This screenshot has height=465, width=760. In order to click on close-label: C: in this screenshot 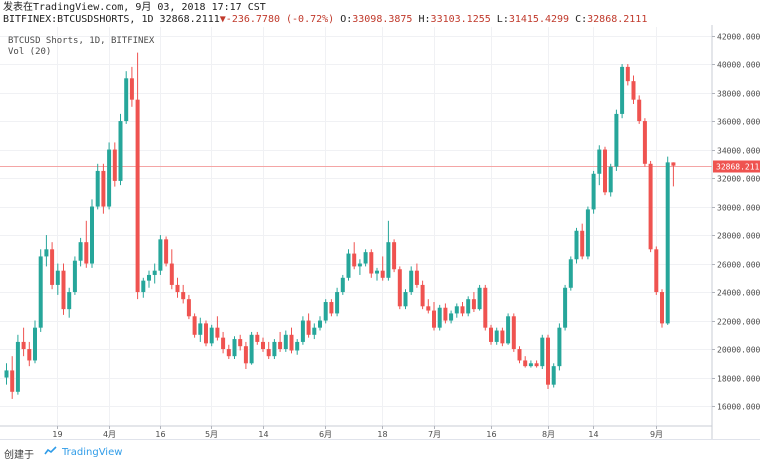, I will do `click(581, 19)`.